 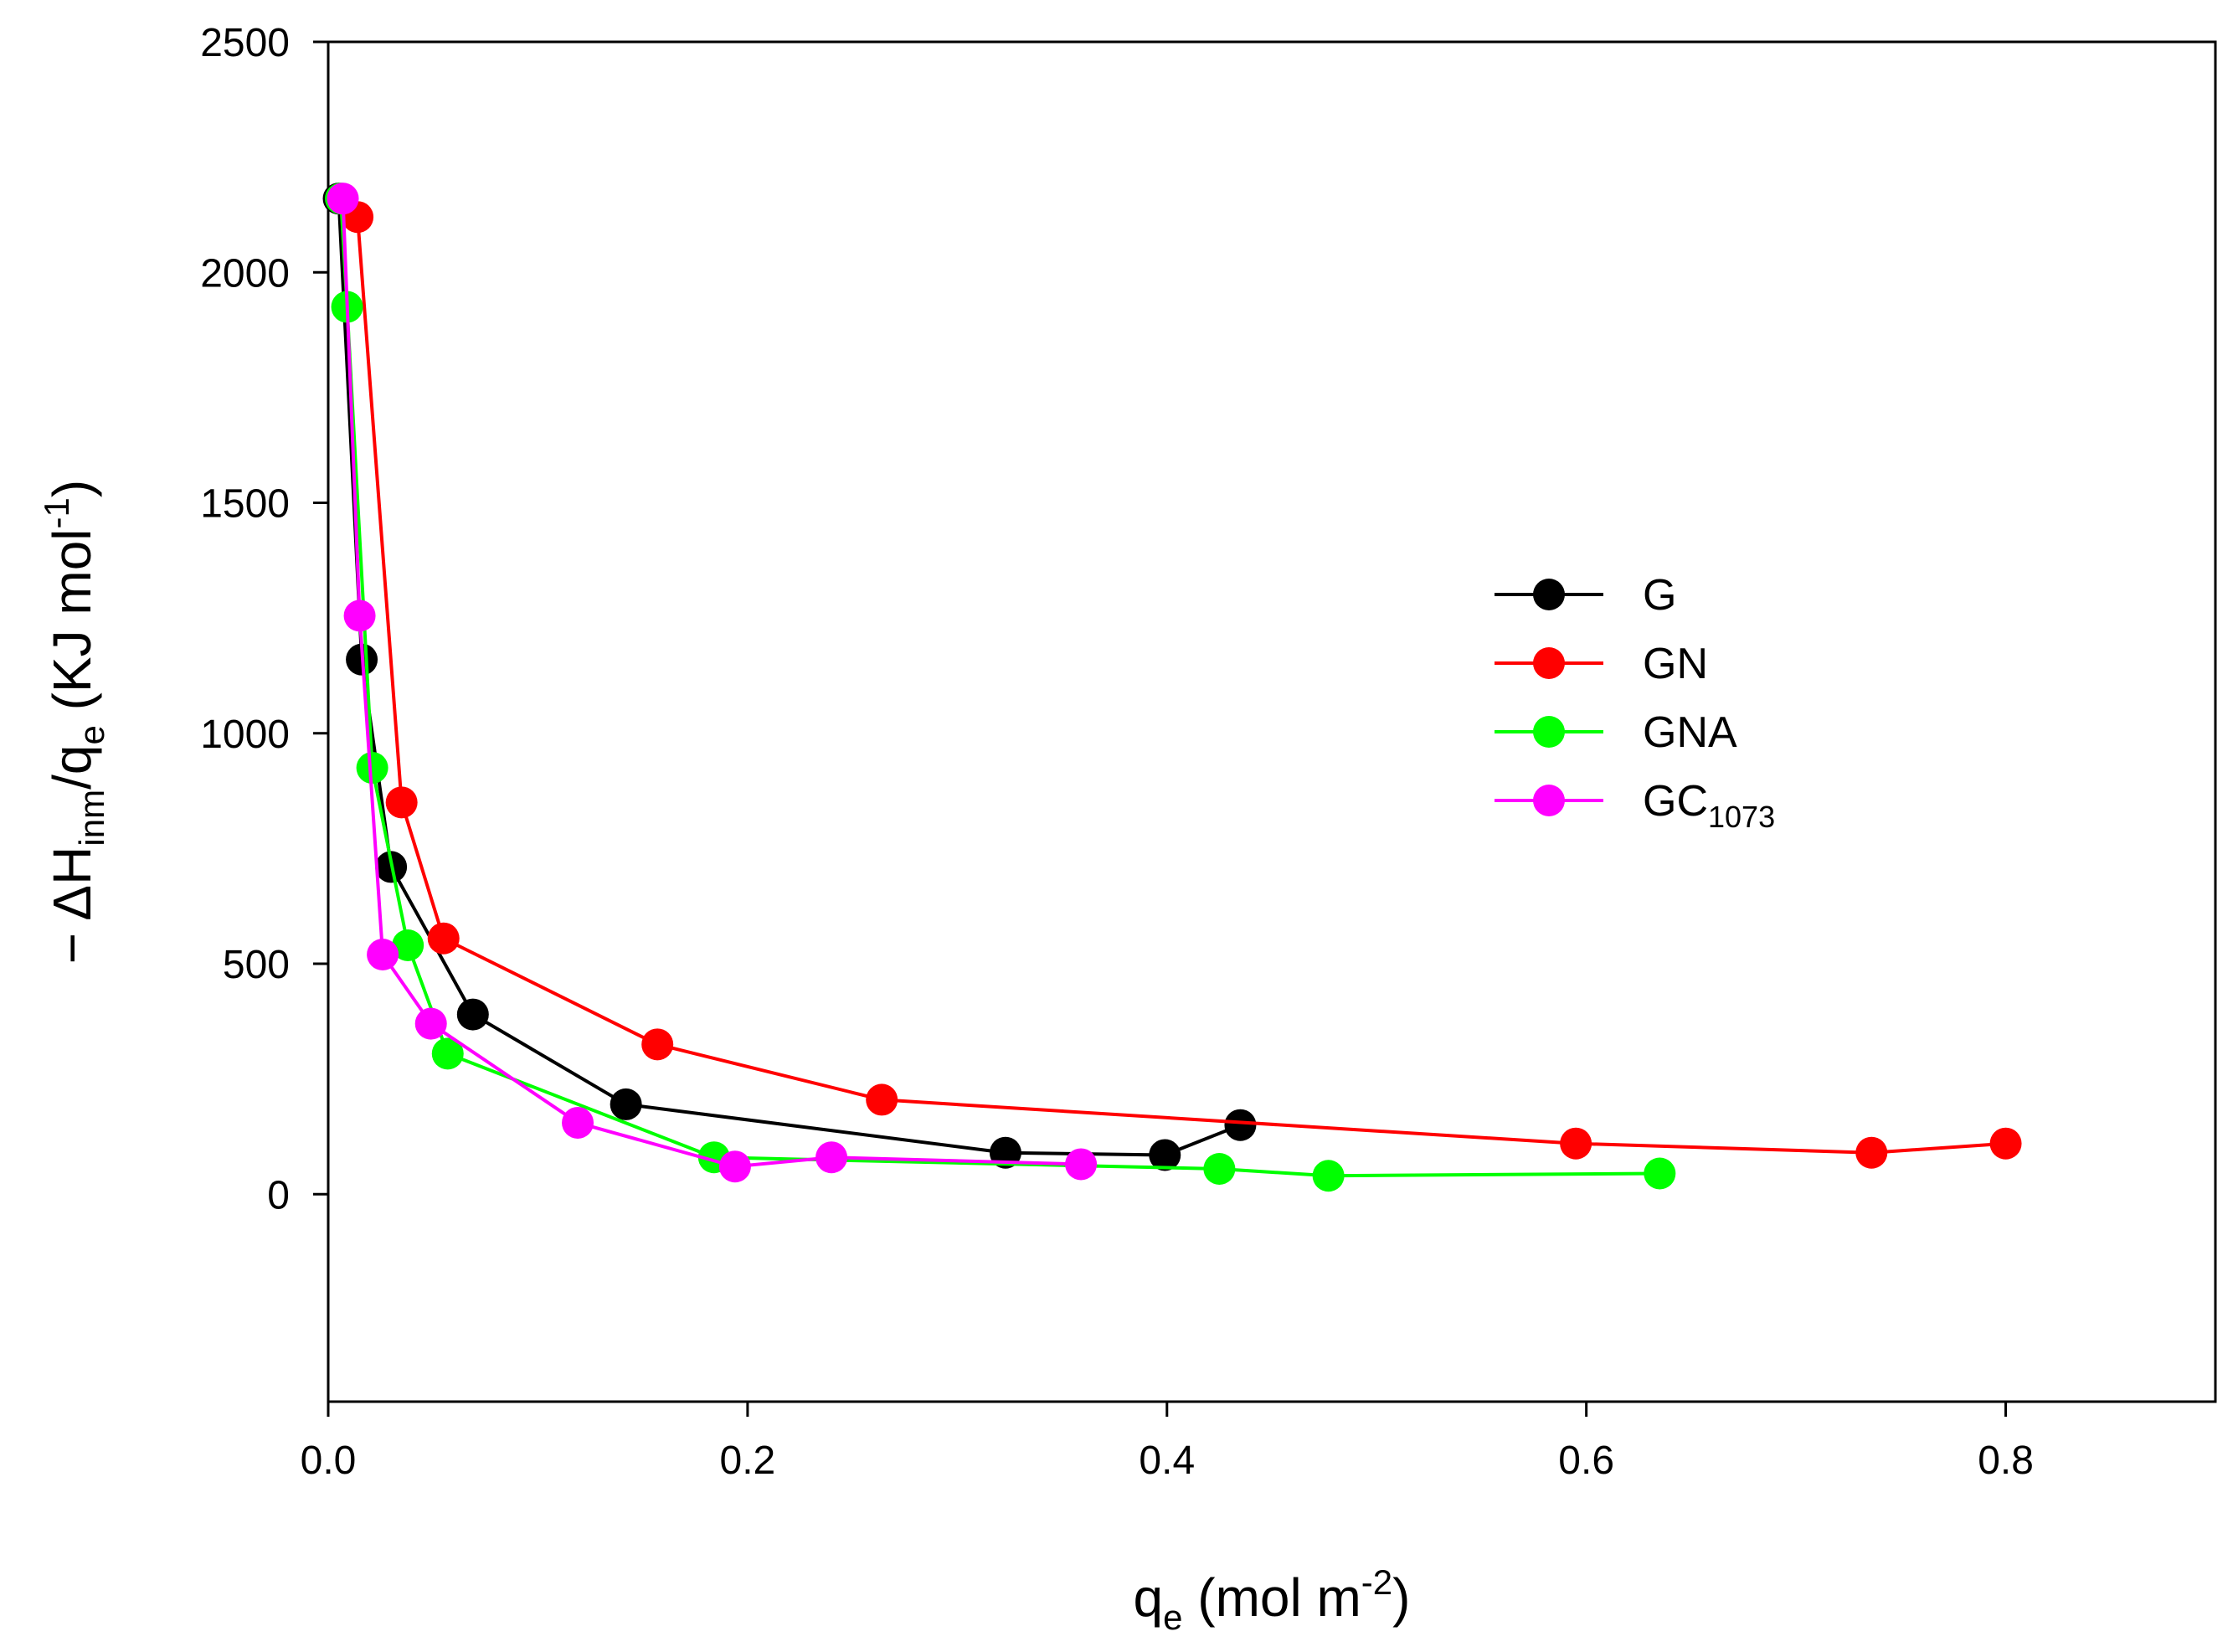 What do you see at coordinates (1601, 664) in the screenshot?
I see `legend-item-GN: GN` at bounding box center [1601, 664].